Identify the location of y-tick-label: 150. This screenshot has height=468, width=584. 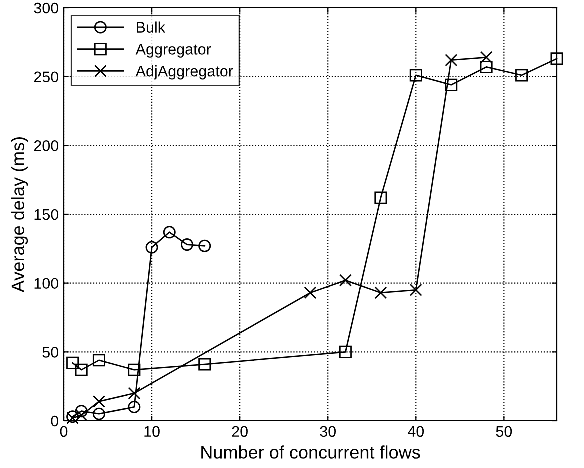
(46, 214).